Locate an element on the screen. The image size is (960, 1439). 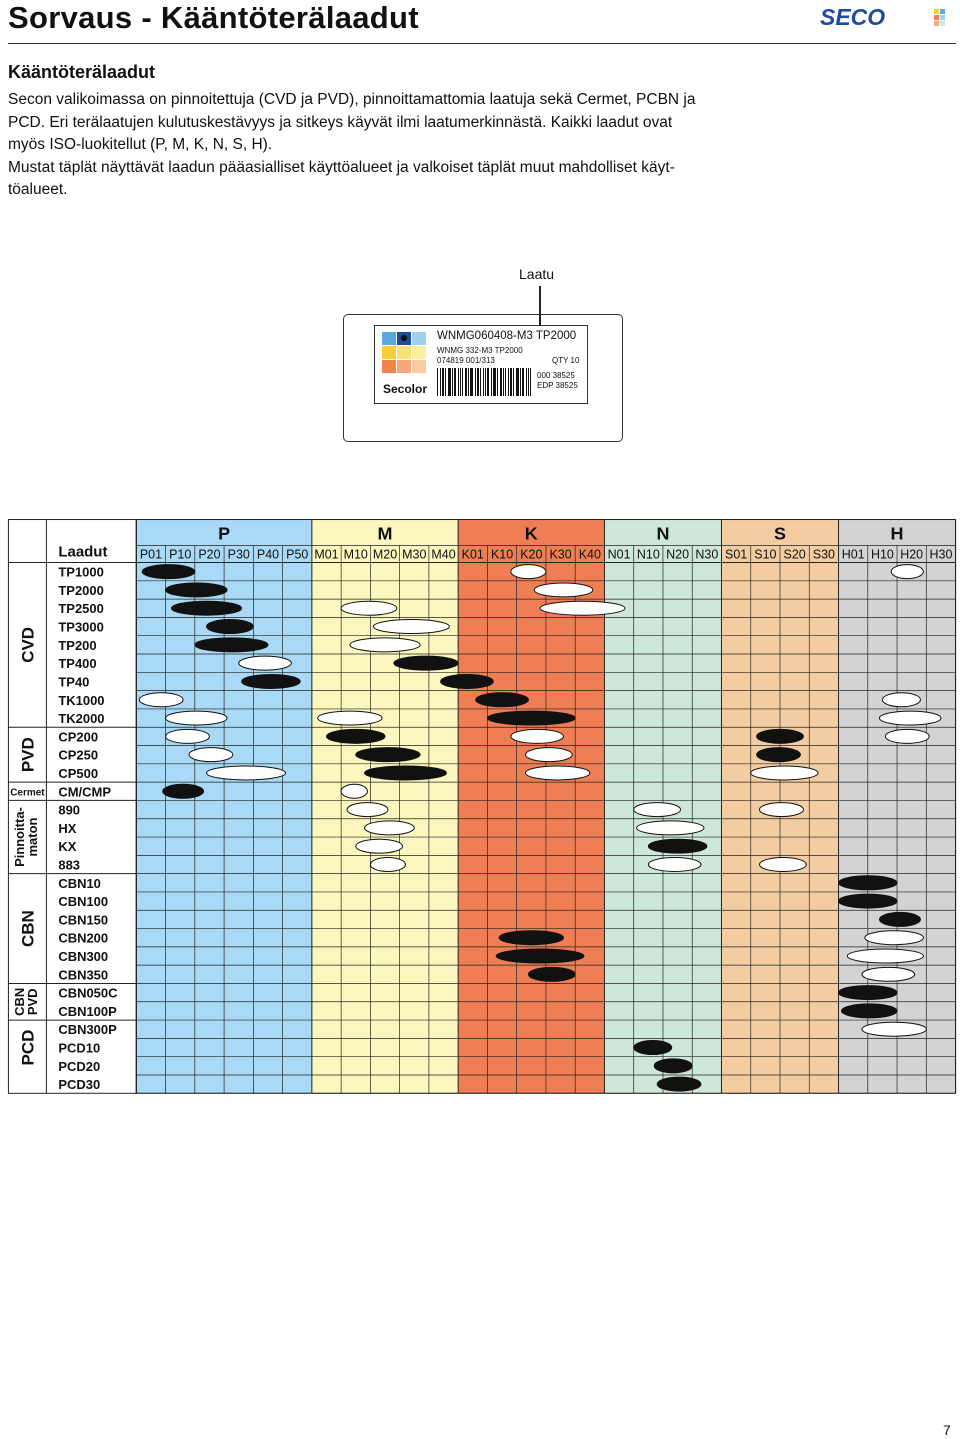
brand-text: SECO is located at coordinates (852, 17).